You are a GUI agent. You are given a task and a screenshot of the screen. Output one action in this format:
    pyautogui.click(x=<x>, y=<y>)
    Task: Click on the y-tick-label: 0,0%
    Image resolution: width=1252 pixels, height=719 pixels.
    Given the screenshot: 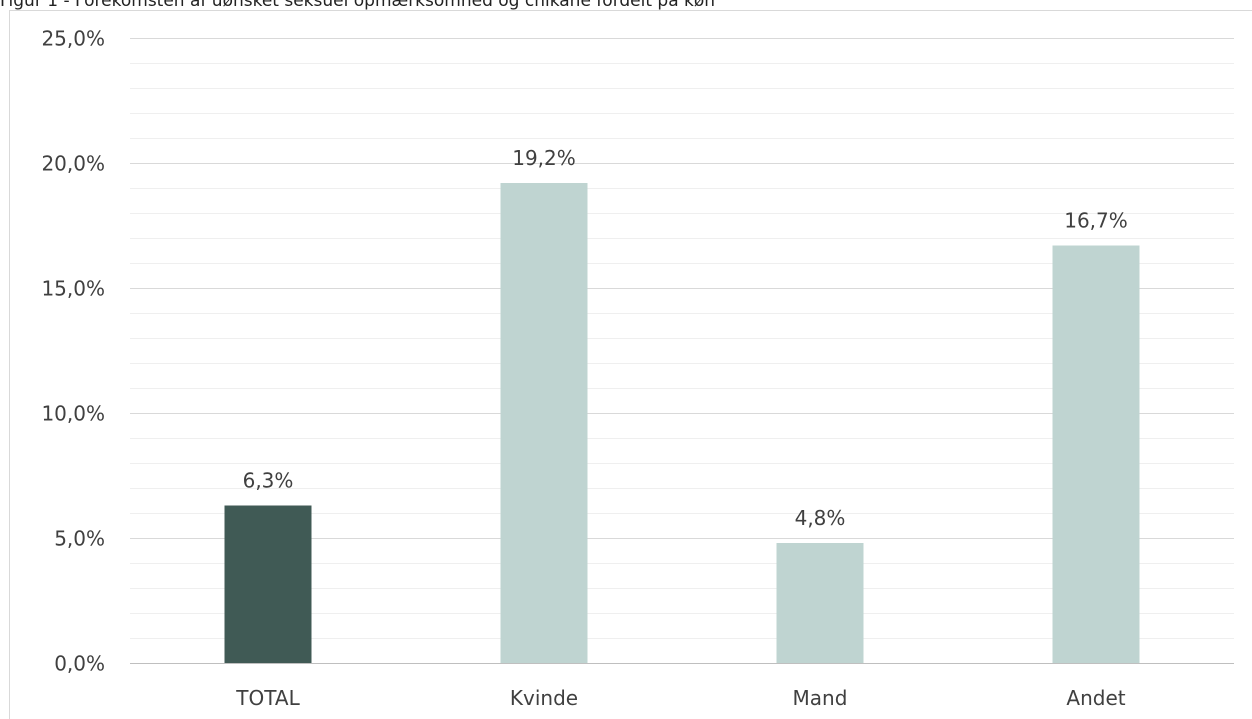 What is the action you would take?
    pyautogui.click(x=79, y=664)
    